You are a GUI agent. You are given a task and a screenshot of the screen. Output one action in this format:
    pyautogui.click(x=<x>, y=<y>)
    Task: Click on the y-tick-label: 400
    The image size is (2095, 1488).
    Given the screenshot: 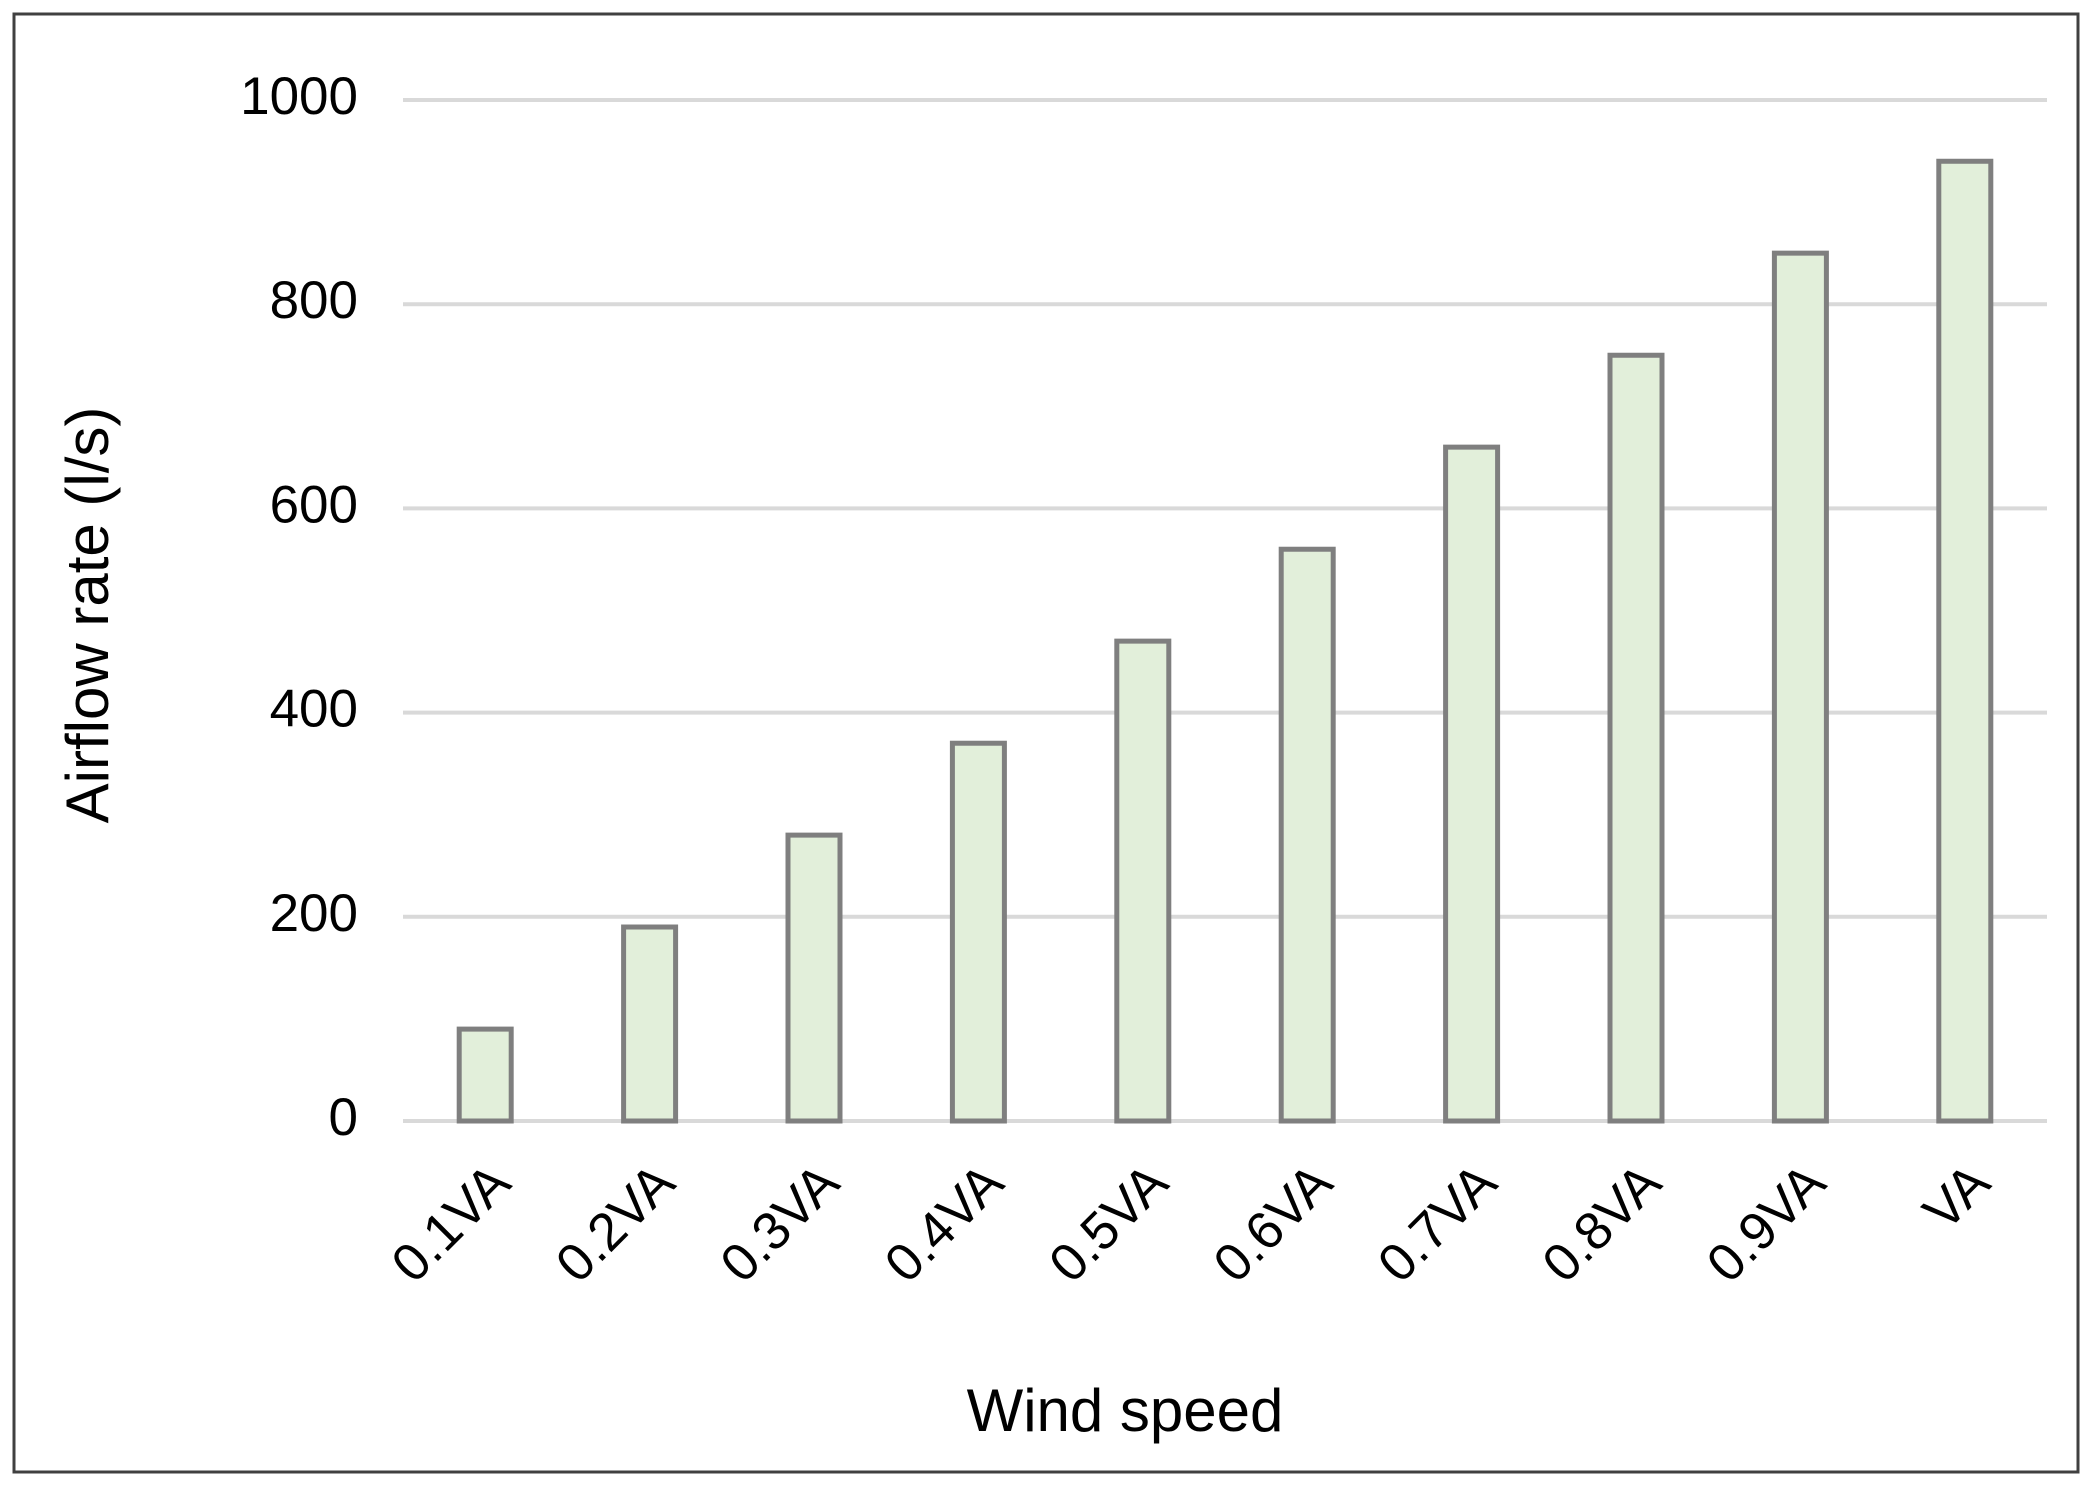 What is the action you would take?
    pyautogui.click(x=314, y=709)
    